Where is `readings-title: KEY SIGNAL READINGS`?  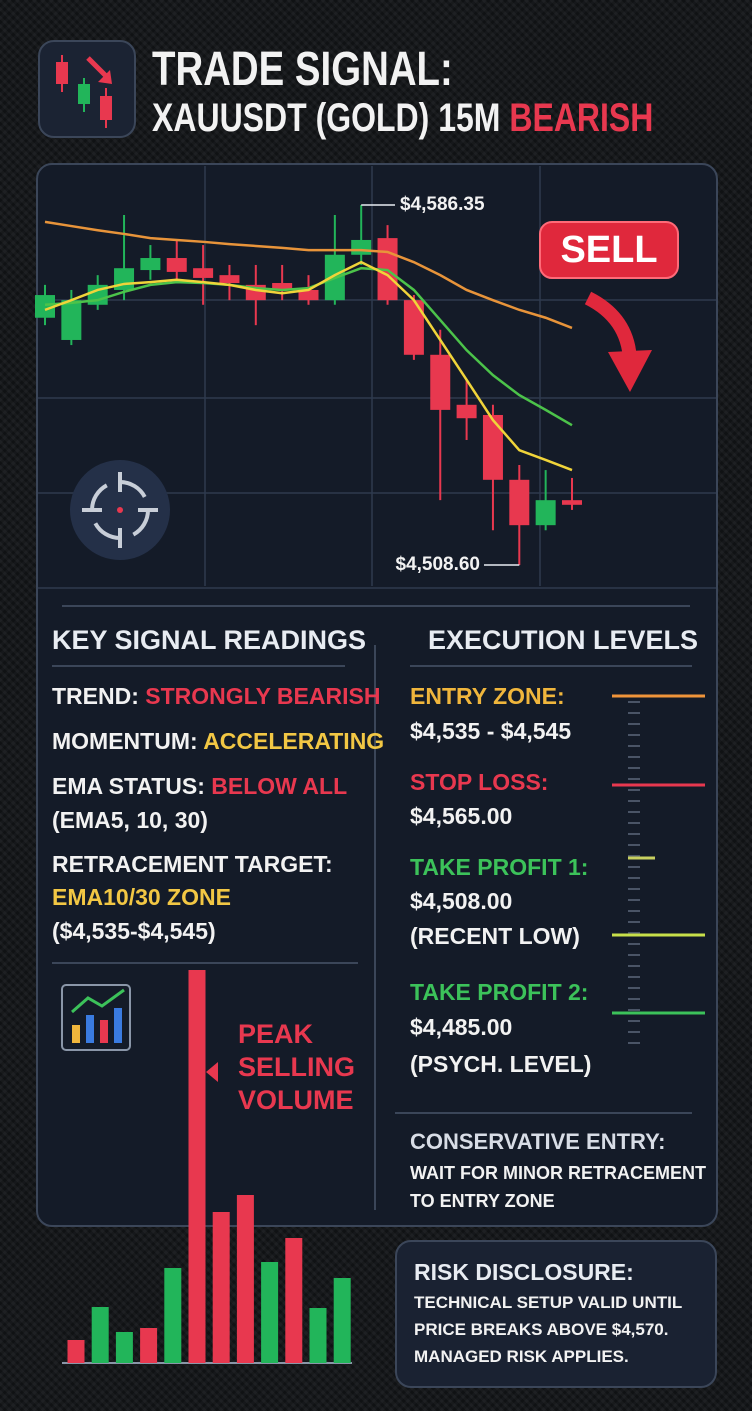
readings-title: KEY SIGNAL READINGS is located at coordinates (209, 640).